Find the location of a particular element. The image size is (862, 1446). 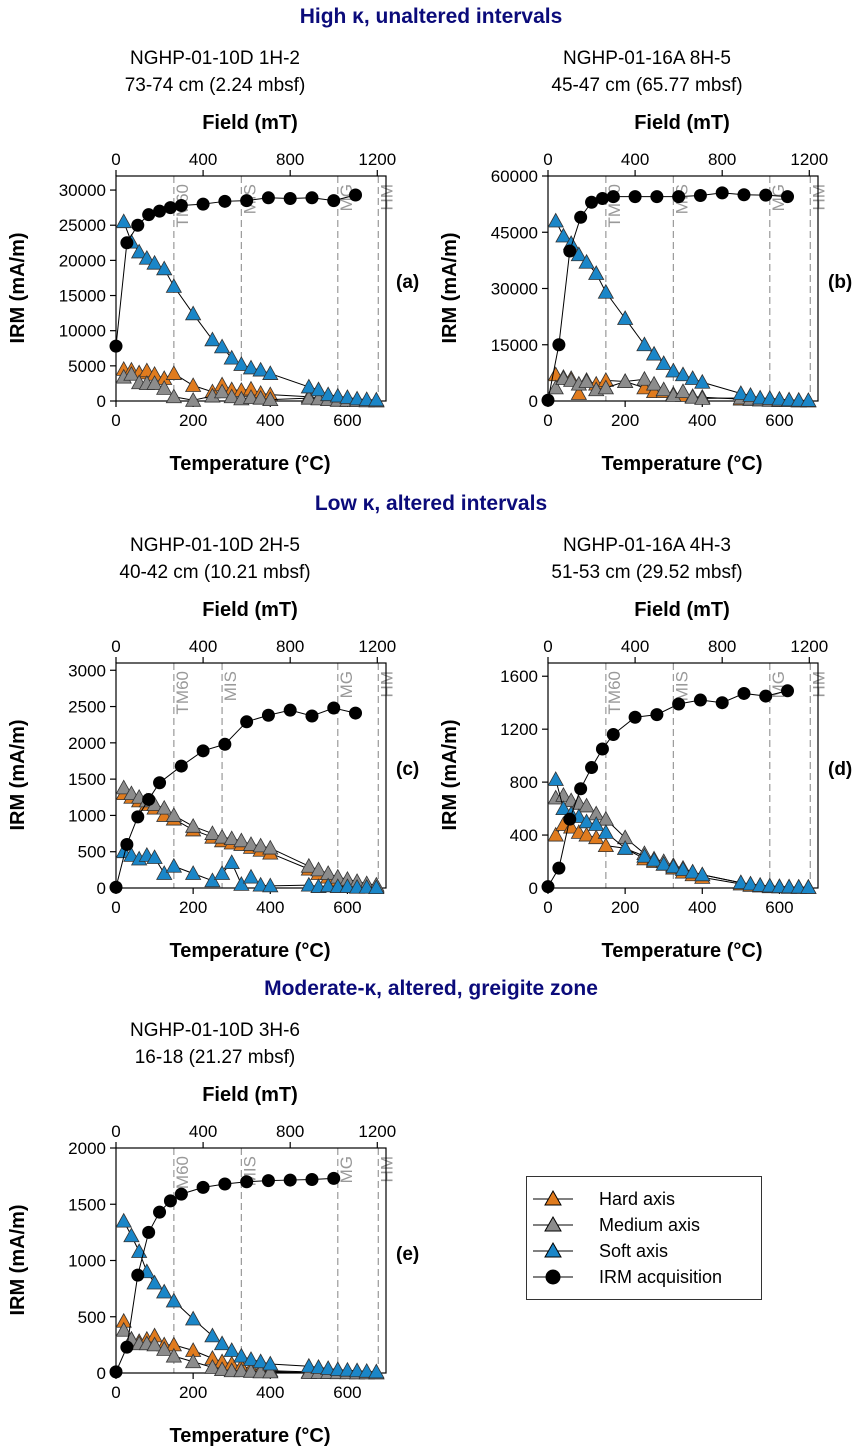

chart-title-line2: 16-18 (21.27 mbsf) is located at coordinates (215, 1057).